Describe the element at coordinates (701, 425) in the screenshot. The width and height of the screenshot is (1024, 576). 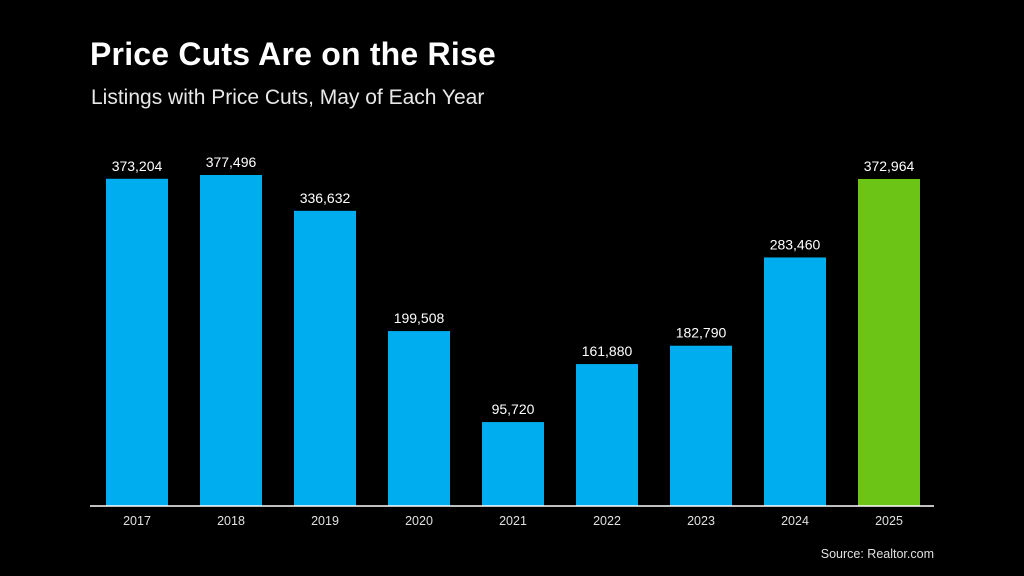
I see `bar-2023` at that location.